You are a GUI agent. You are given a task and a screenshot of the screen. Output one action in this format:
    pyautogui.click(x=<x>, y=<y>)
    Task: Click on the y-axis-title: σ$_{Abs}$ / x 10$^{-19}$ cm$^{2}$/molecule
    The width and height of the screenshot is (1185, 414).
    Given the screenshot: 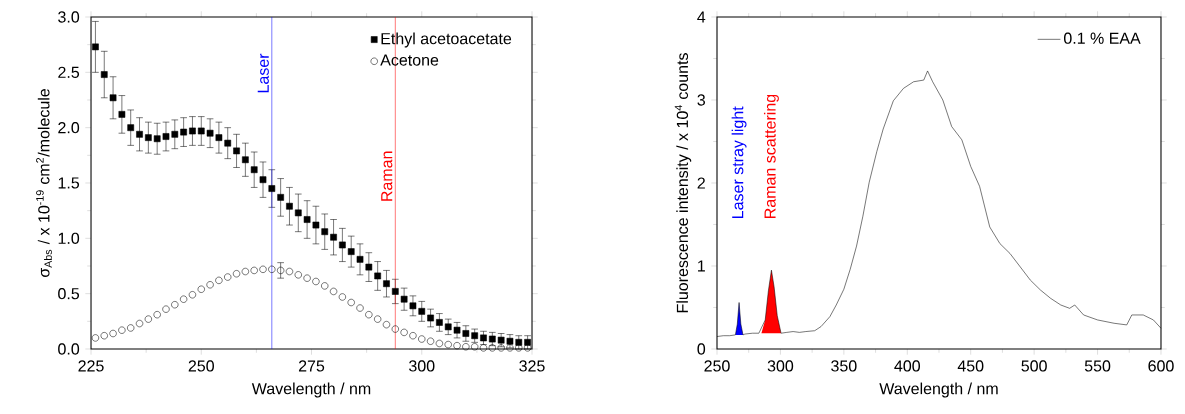 What is the action you would take?
    pyautogui.click(x=44, y=183)
    